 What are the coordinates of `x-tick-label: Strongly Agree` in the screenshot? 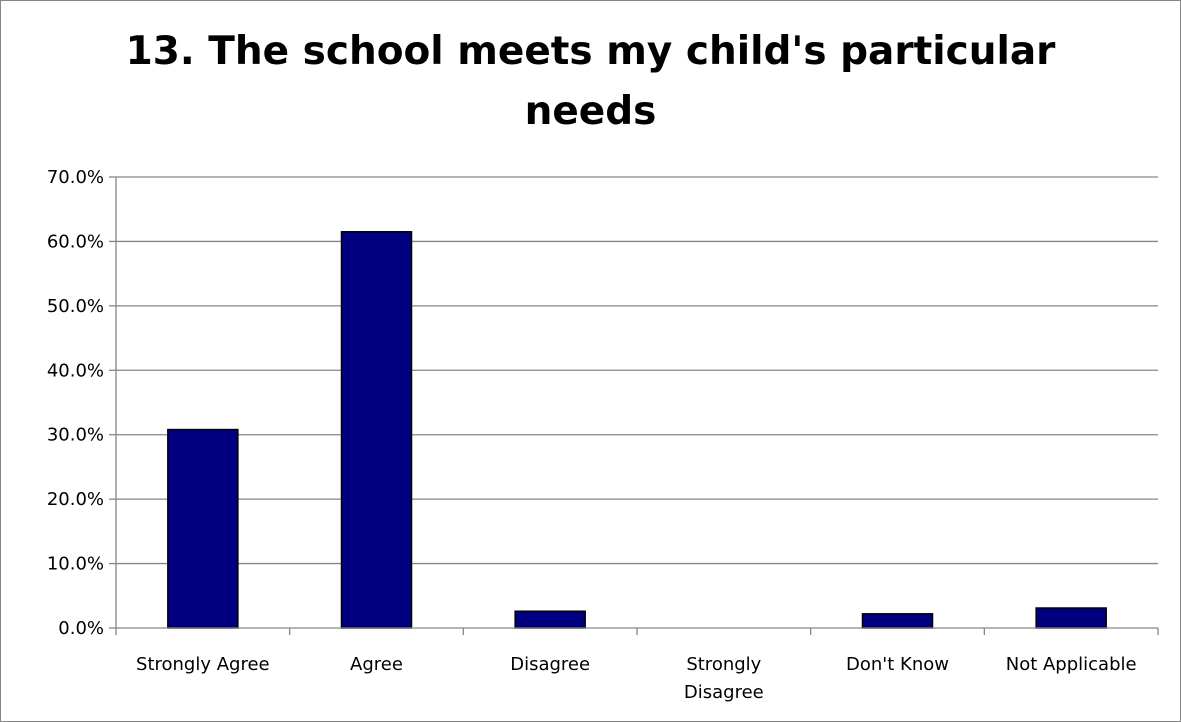 It's located at (203, 664).